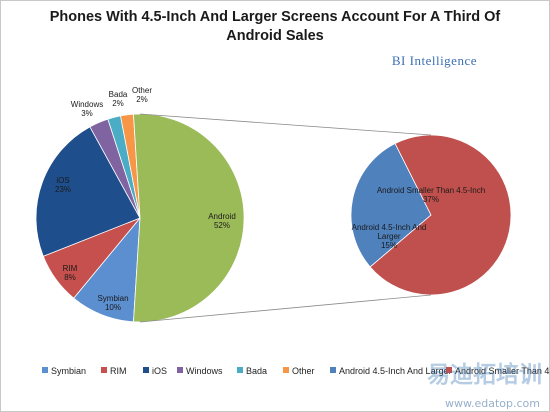 This screenshot has width=550, height=412. I want to click on legend-item-android-4-5-inch-and-larger: Android 4.5-Inch And Larger, so click(391, 371).